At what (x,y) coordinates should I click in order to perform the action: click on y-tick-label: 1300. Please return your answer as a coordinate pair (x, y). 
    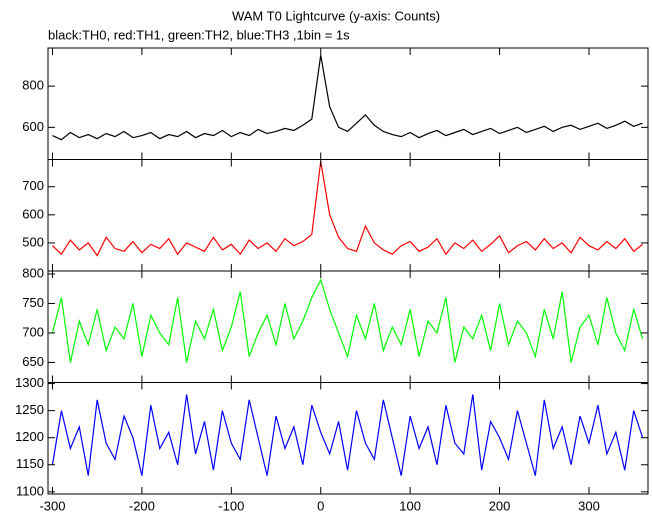
    Looking at the image, I should click on (29, 382).